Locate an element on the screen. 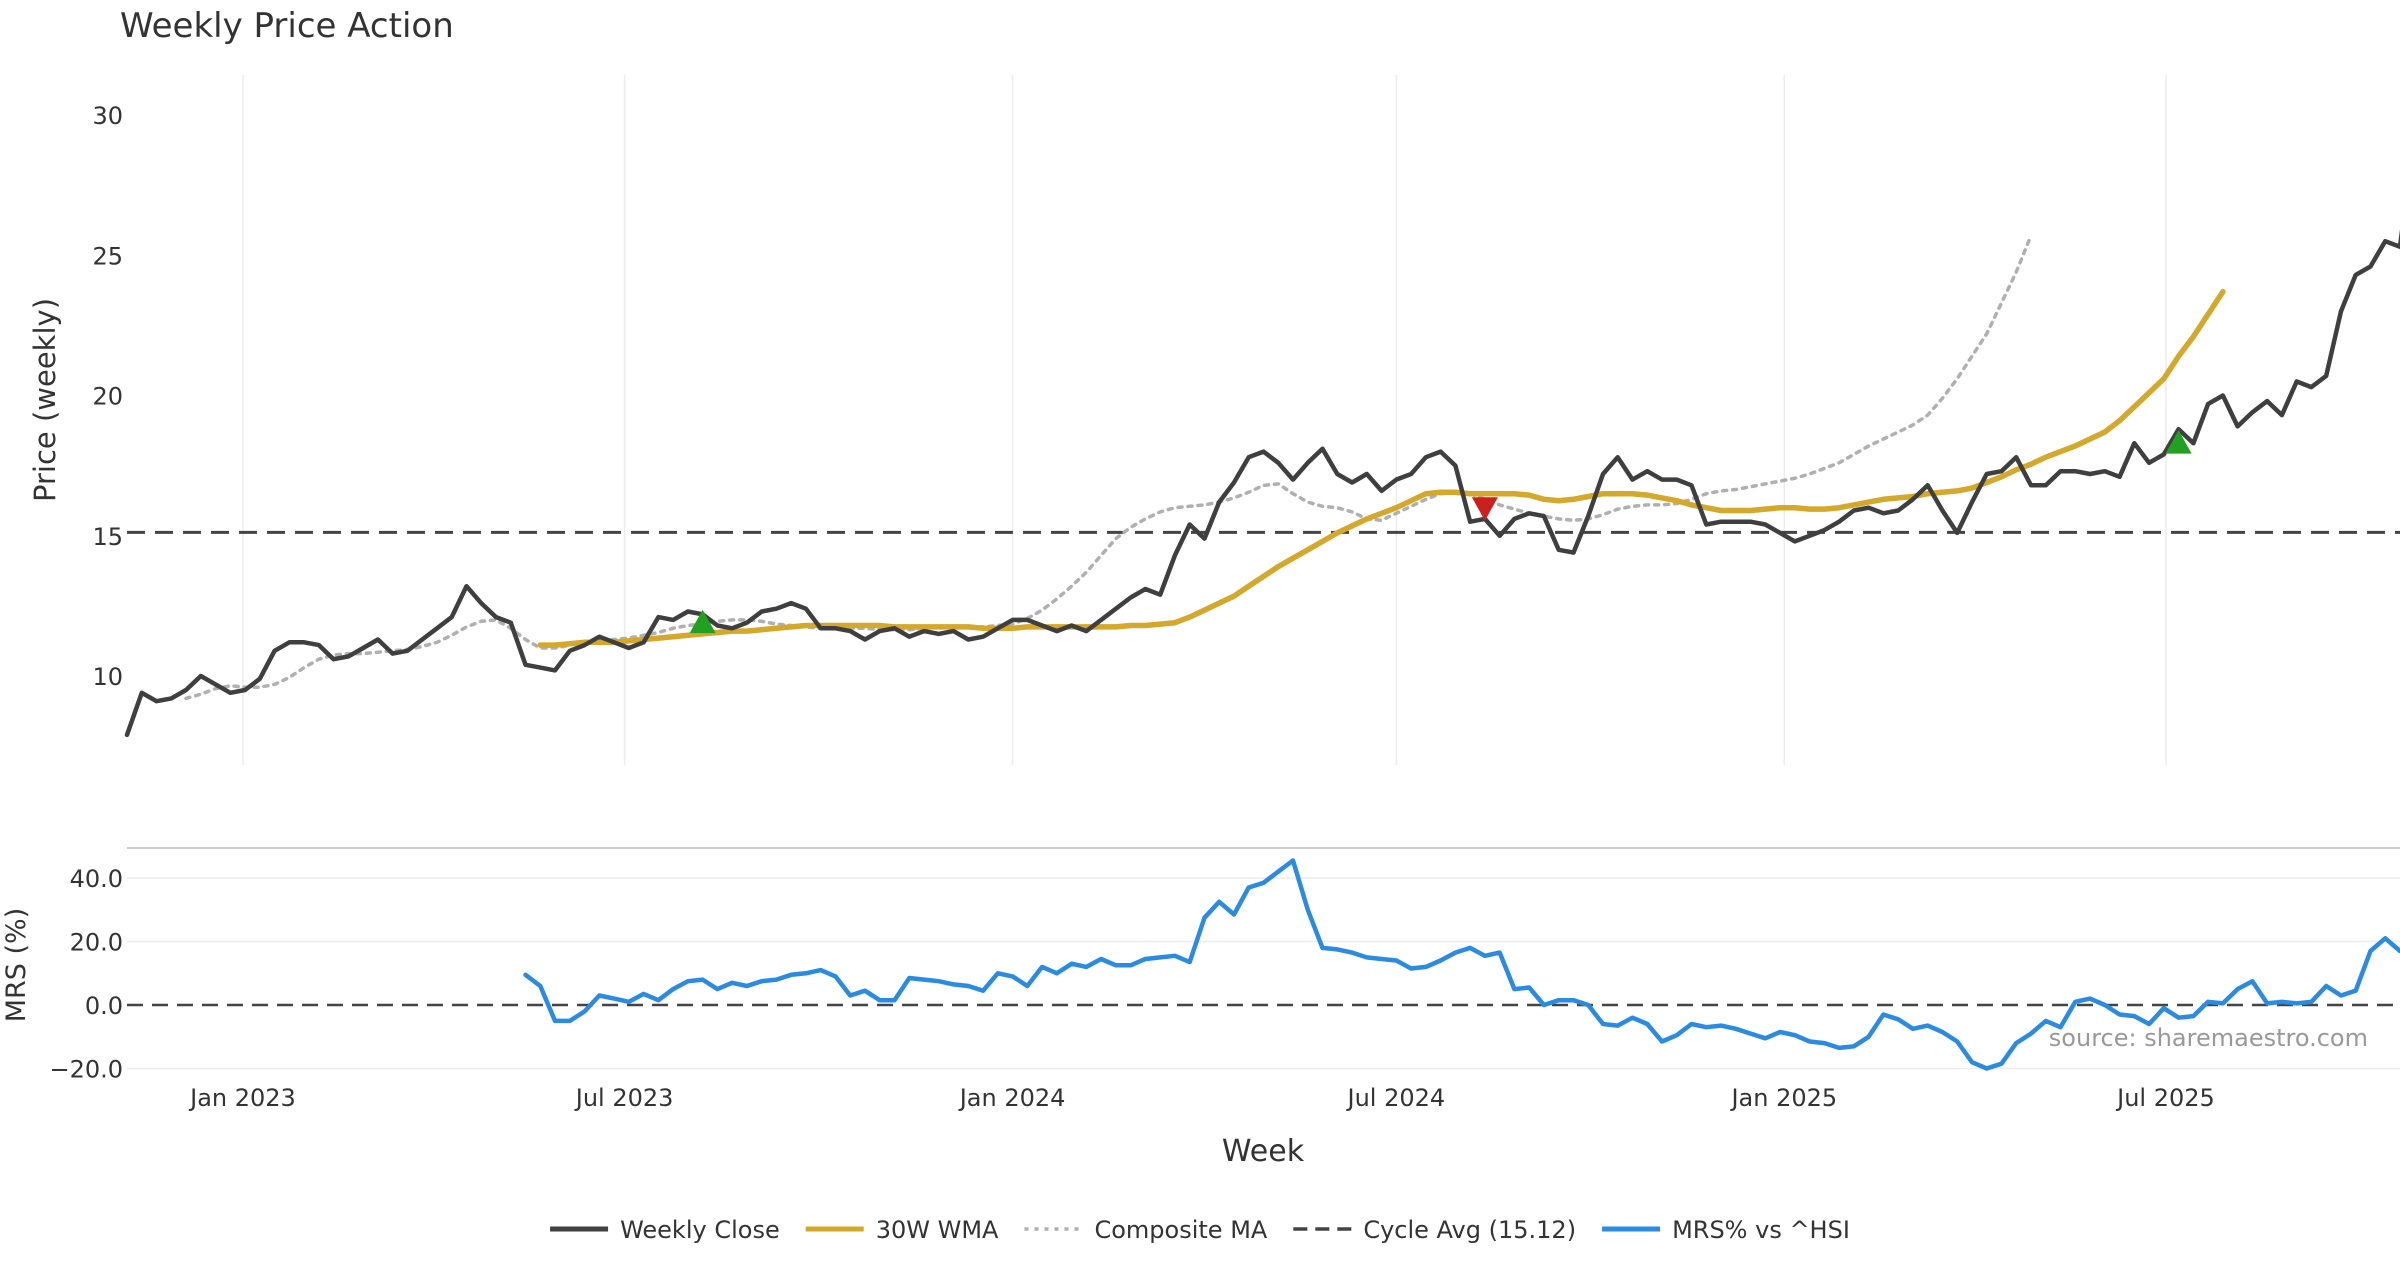  mrs-y-tick-label: 0.0 is located at coordinates (104, 1006).